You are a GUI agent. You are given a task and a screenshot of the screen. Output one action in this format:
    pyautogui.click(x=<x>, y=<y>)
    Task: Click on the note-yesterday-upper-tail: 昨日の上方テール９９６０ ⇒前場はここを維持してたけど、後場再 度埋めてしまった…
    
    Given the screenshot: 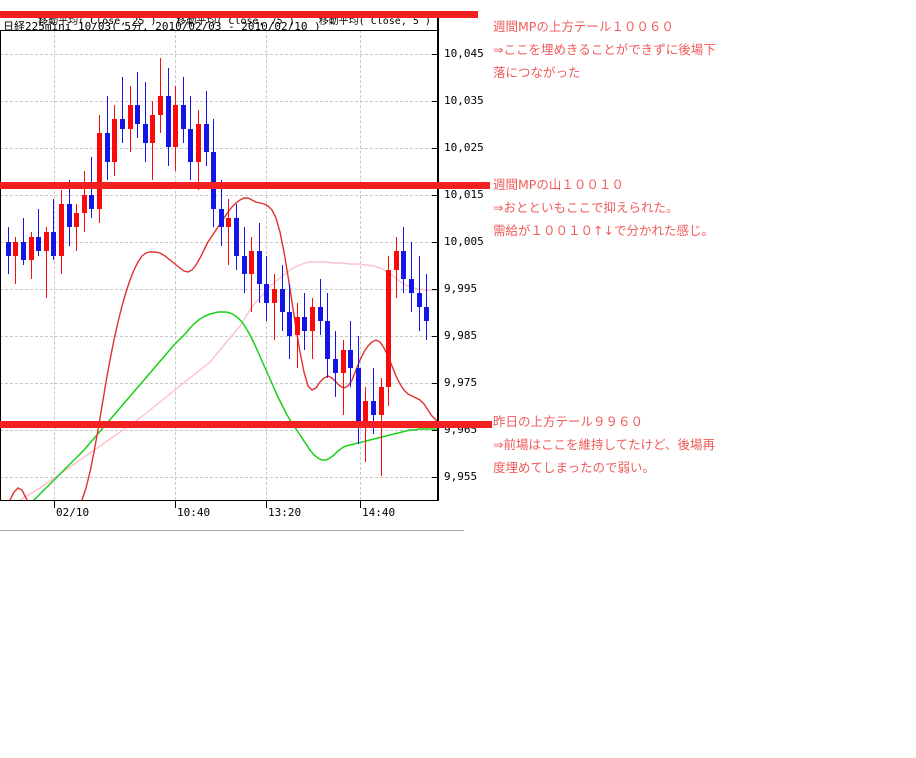 What is the action you would take?
    pyautogui.click(x=604, y=444)
    